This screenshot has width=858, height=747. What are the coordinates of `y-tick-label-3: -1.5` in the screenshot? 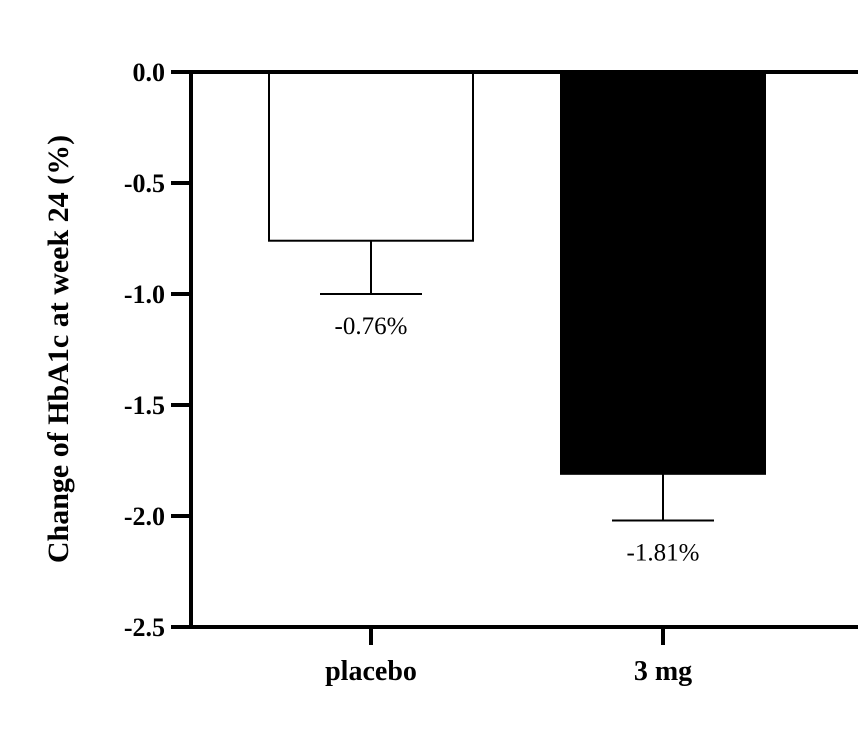 It's located at (144, 405).